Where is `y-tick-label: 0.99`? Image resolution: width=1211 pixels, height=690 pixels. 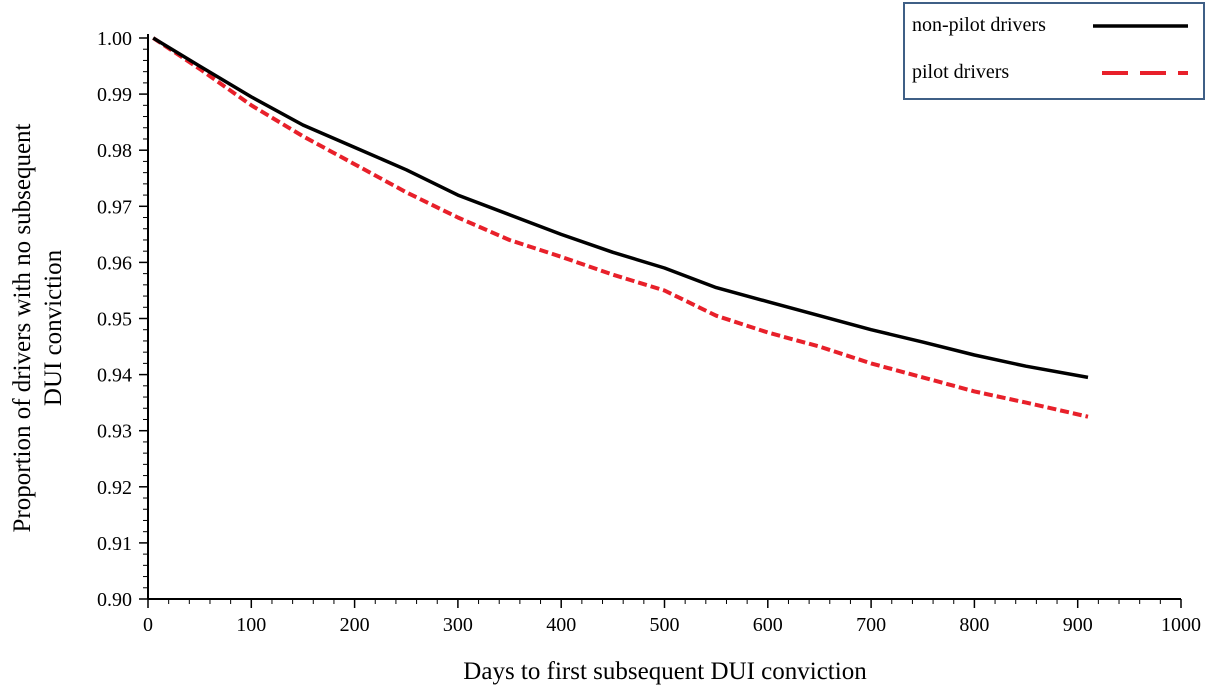 y-tick-label: 0.99 is located at coordinates (114, 95).